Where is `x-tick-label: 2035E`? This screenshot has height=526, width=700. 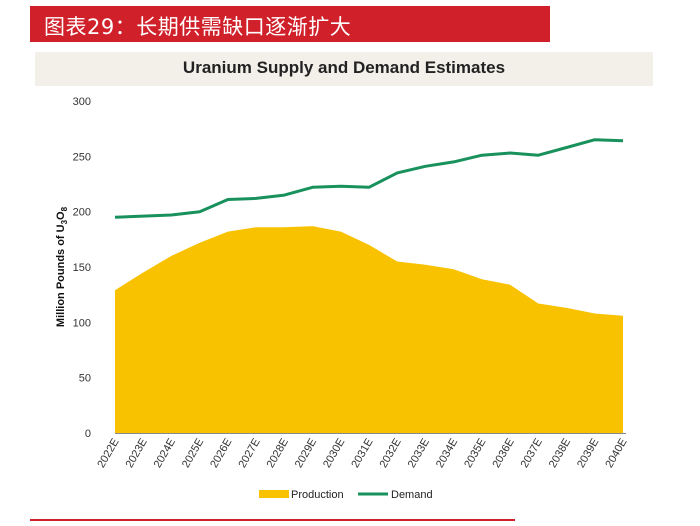 x-tick-label: 2035E is located at coordinates (475, 454).